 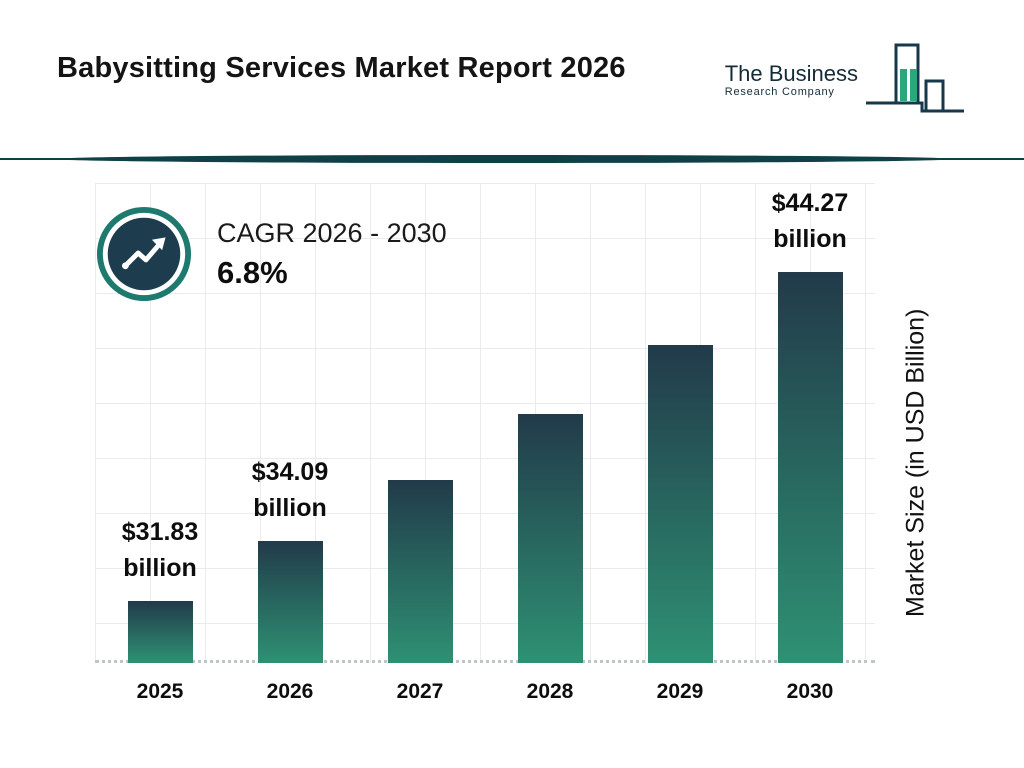 I want to click on bar-value-label: $44.27 billion, so click(x=810, y=221).